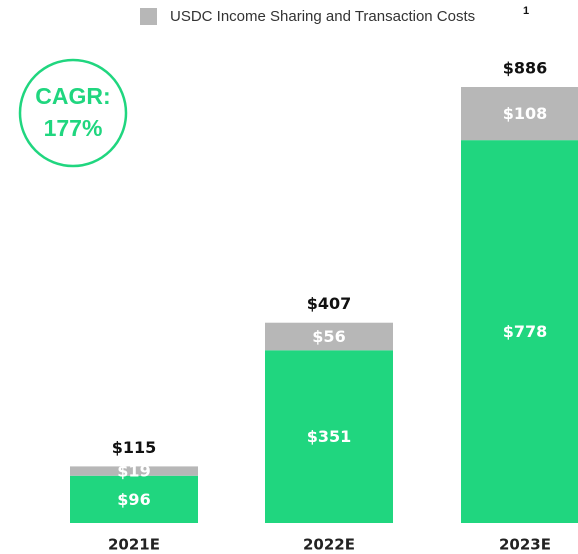 This screenshot has height=554, width=578. I want to click on legend-swatch, so click(148, 16).